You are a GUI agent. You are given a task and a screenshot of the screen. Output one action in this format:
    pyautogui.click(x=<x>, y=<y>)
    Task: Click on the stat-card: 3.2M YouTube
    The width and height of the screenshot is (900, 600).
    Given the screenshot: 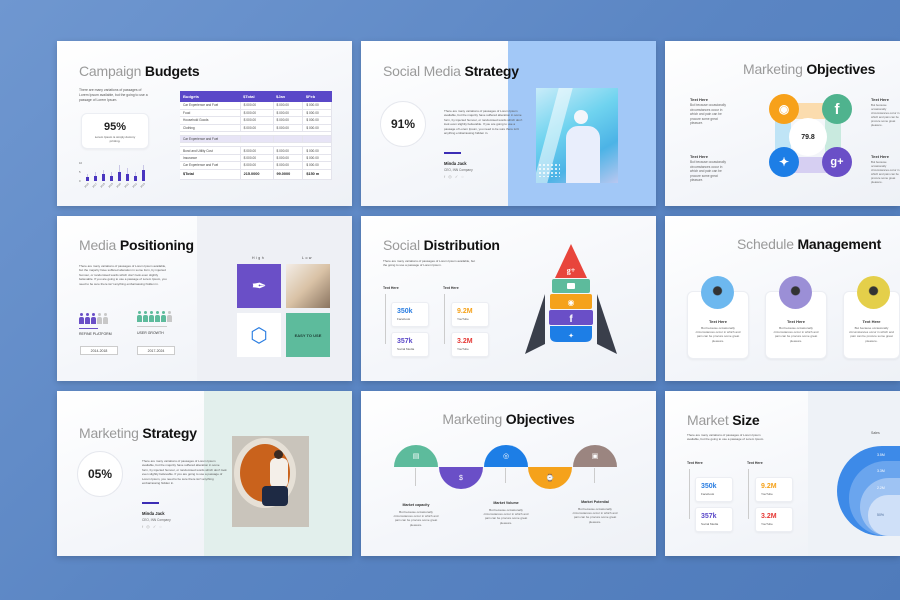 What is the action you would take?
    pyautogui.click(x=470, y=344)
    